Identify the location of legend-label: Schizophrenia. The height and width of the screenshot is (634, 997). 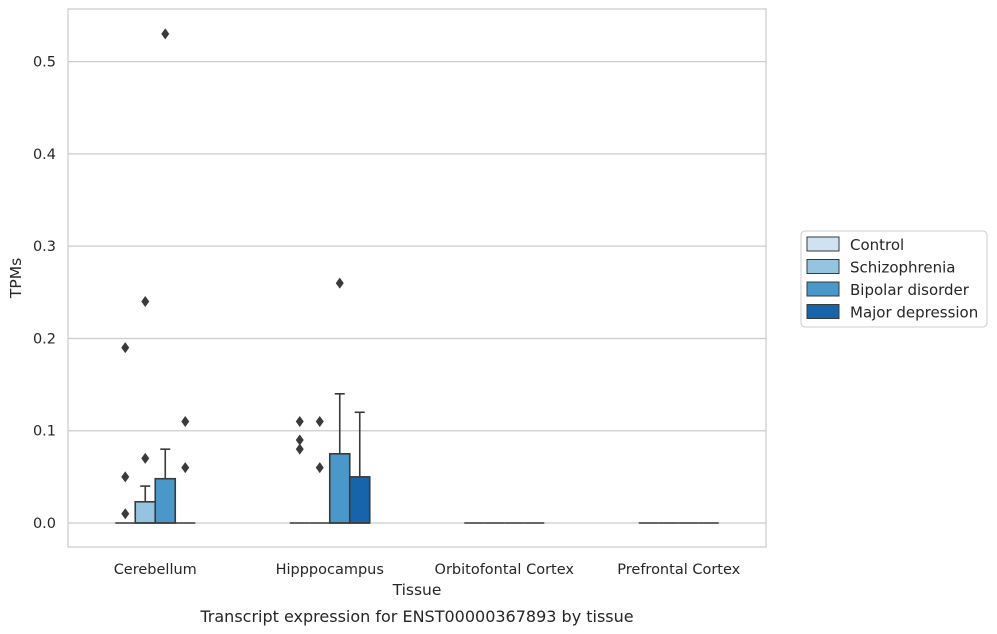
(902, 268).